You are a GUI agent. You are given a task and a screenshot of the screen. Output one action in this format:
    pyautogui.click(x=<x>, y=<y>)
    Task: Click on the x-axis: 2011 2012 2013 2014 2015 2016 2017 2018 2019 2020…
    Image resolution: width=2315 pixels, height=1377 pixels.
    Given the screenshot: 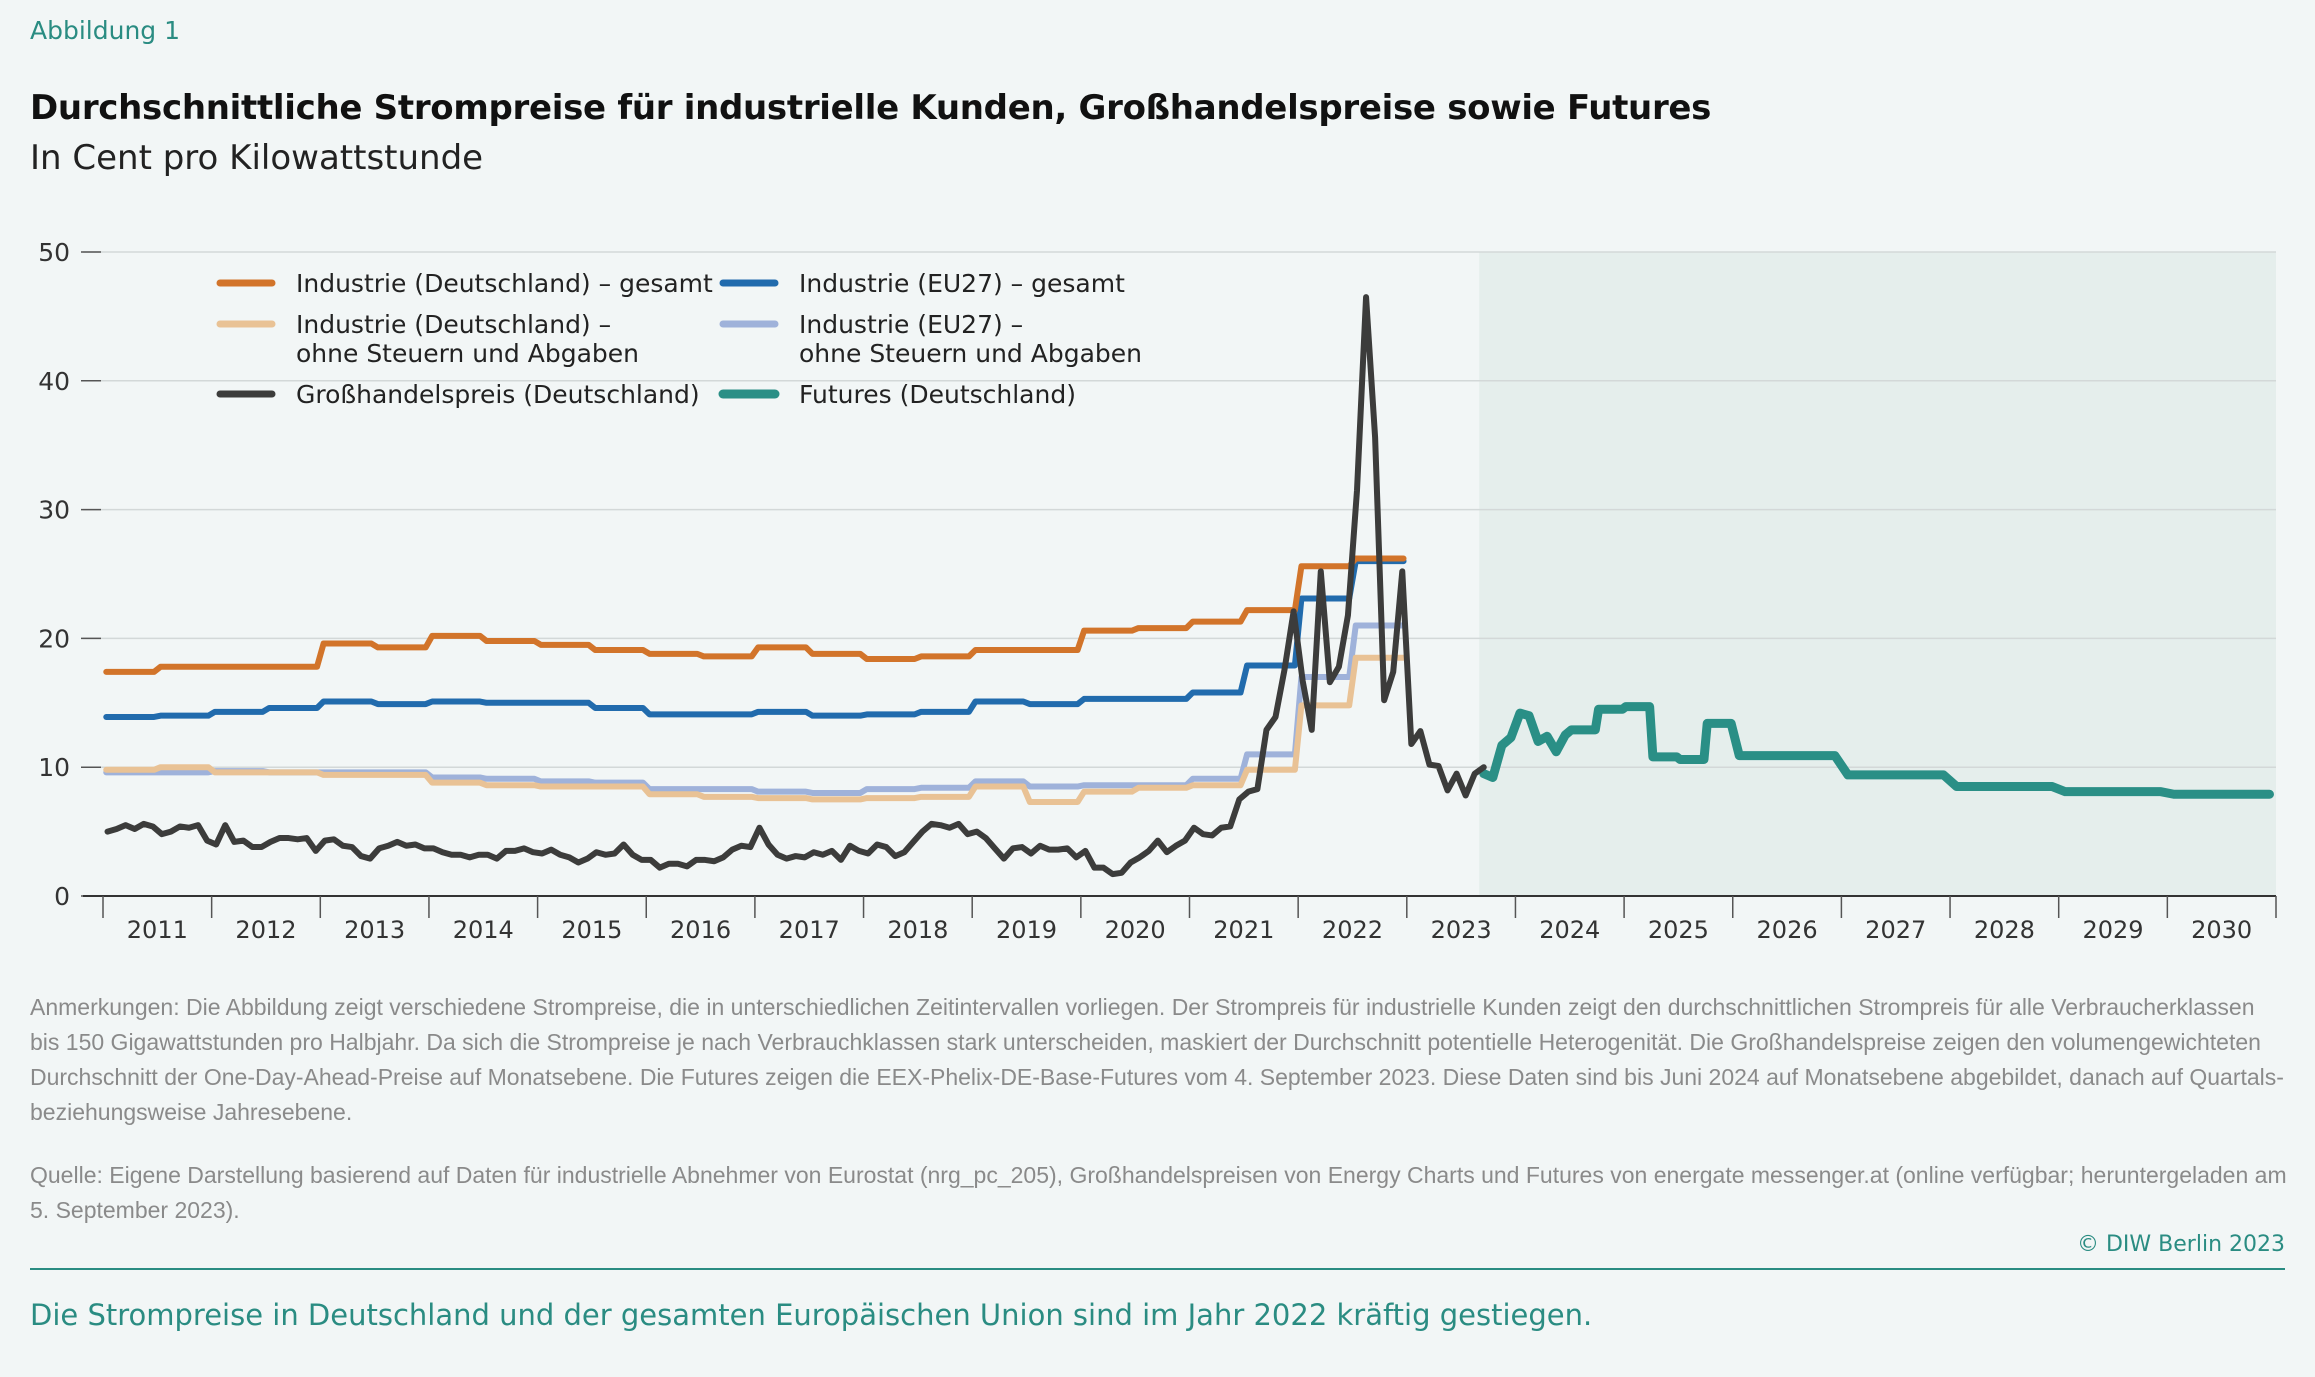 What is the action you would take?
    pyautogui.click(x=1180, y=919)
    